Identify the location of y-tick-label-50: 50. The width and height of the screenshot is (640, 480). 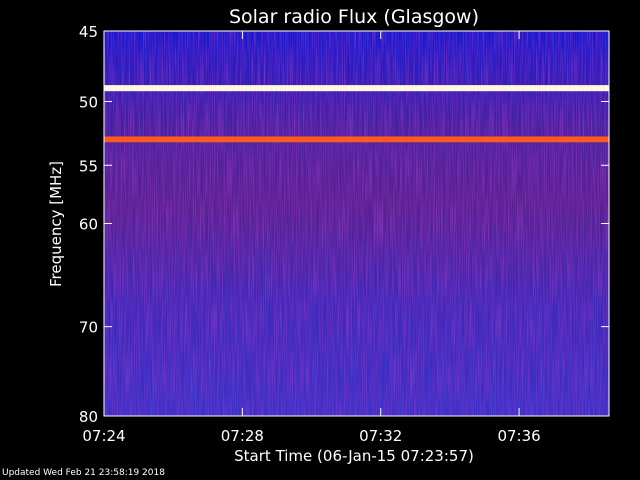
(88, 103).